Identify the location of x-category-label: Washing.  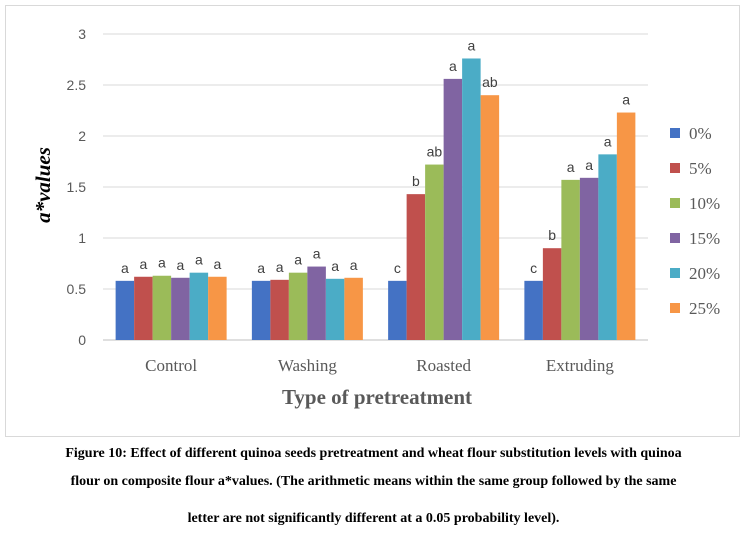
(308, 365).